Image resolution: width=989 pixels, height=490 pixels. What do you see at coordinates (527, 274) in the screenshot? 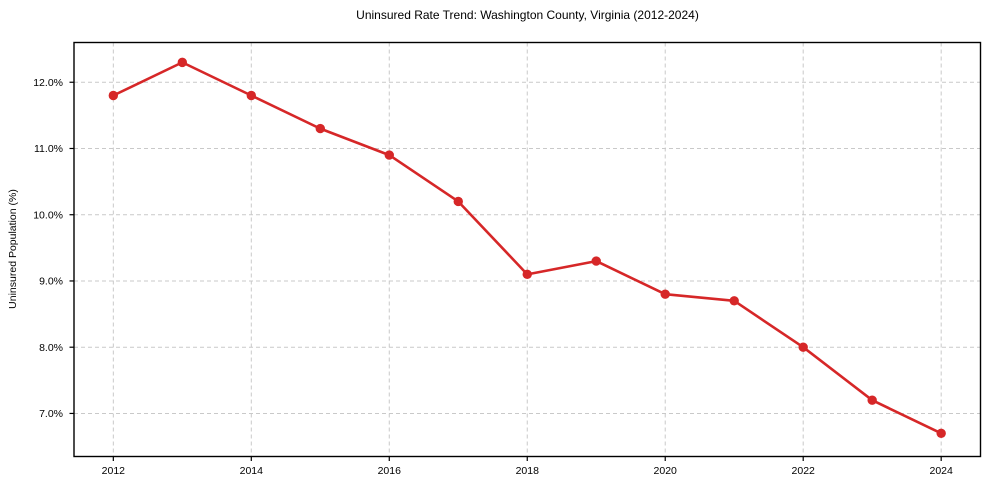
I see `data-point-2018` at bounding box center [527, 274].